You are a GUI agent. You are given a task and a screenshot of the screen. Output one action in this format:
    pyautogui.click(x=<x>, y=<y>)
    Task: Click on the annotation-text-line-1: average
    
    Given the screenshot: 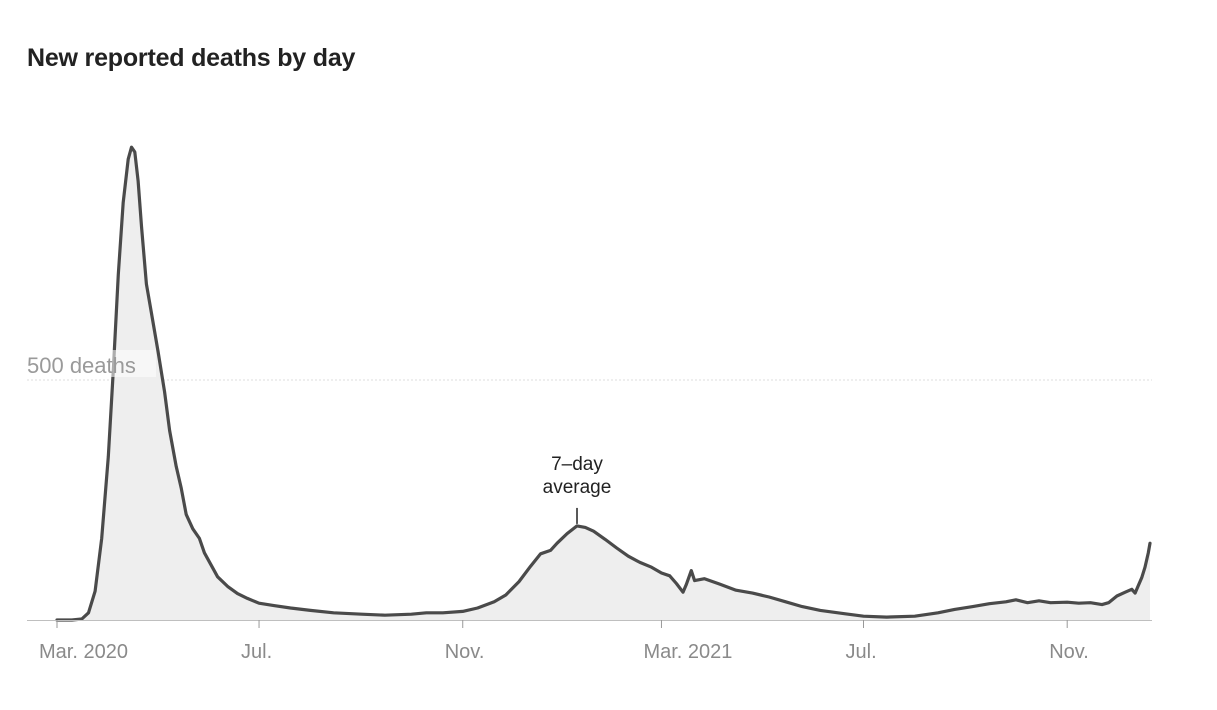 What is the action you would take?
    pyautogui.click(x=577, y=487)
    